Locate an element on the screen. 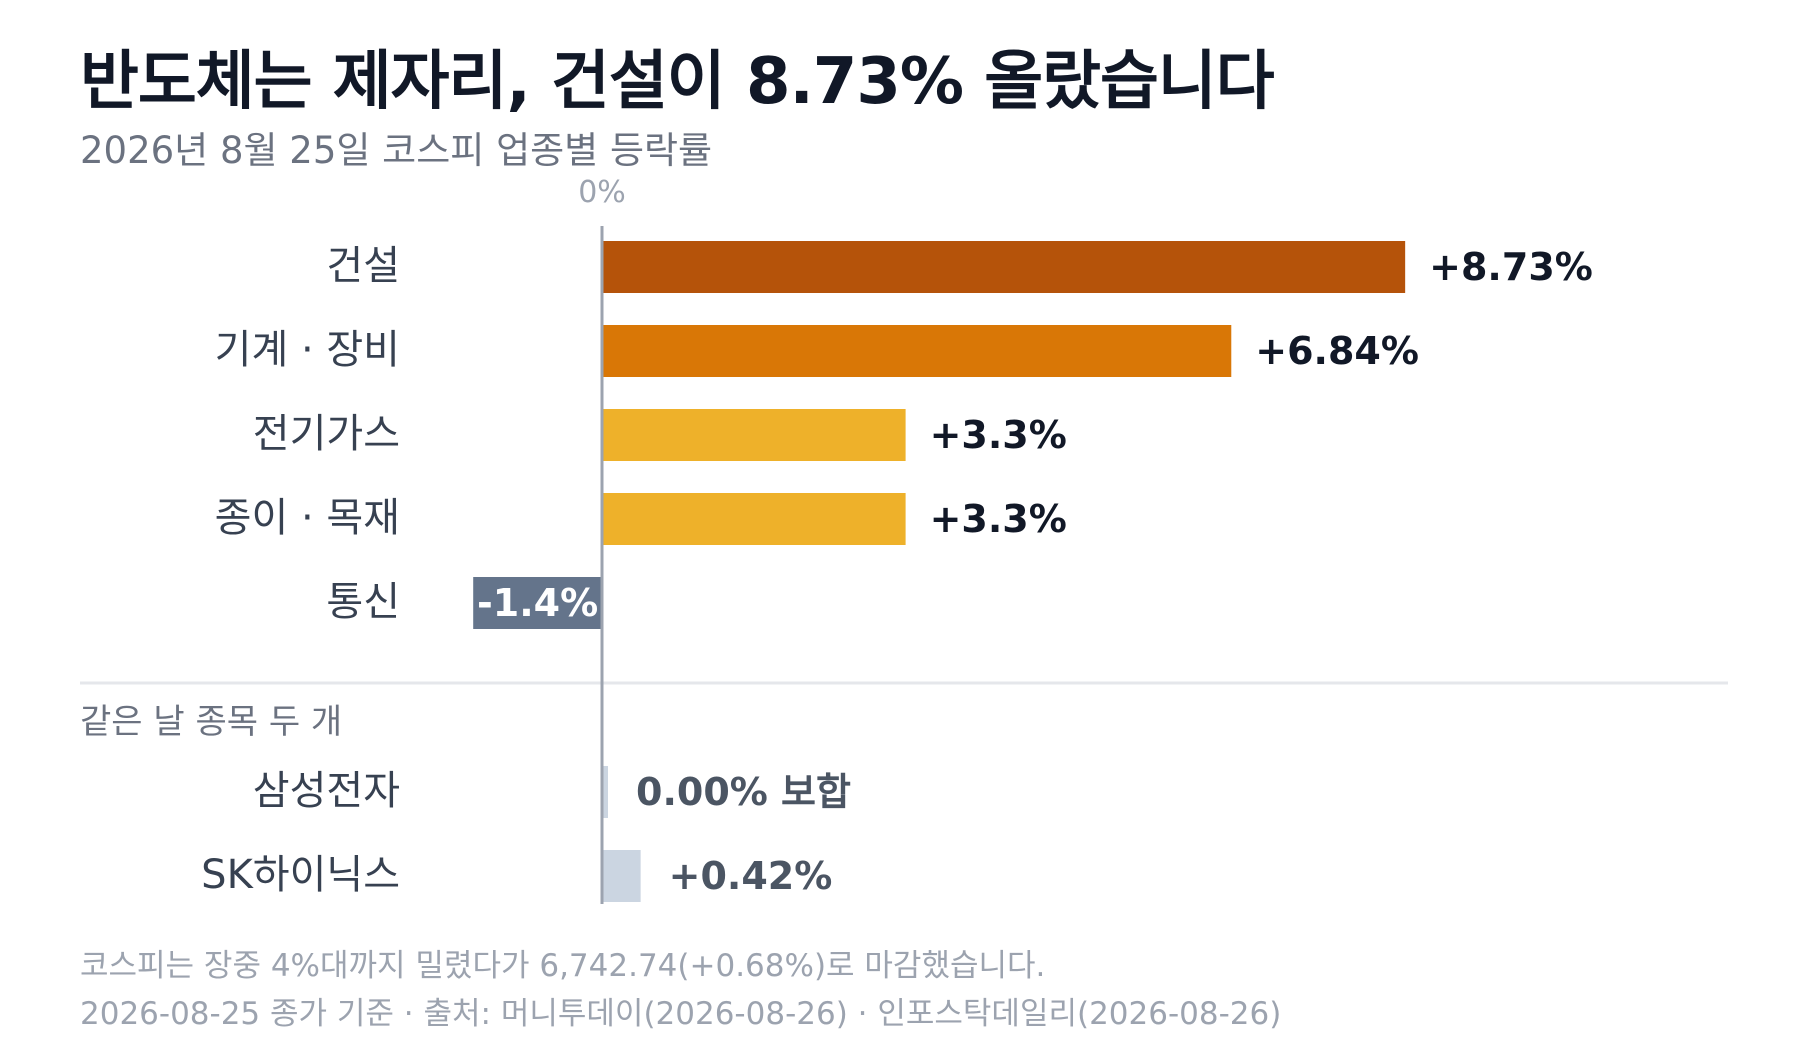 The width and height of the screenshot is (1800, 1040). category-label: 삼성전자 is located at coordinates (326, 791).